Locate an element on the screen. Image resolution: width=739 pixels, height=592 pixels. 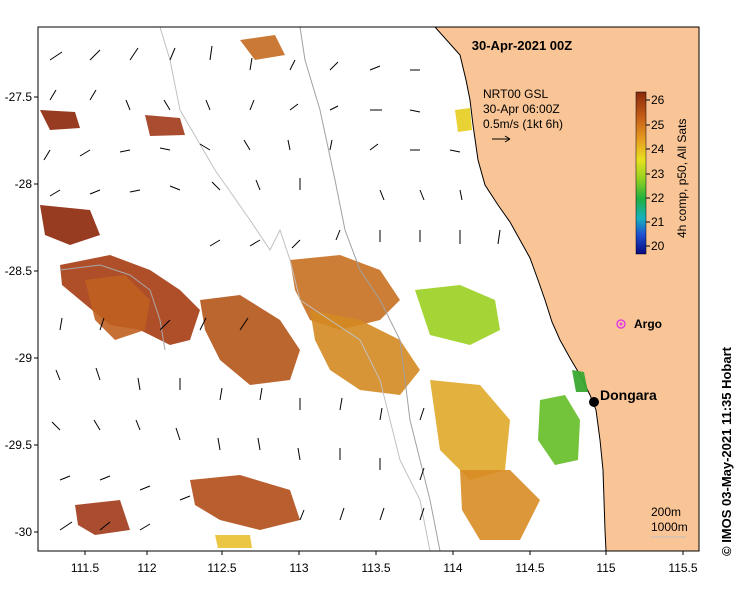
colorbar is located at coordinates (641, 173).